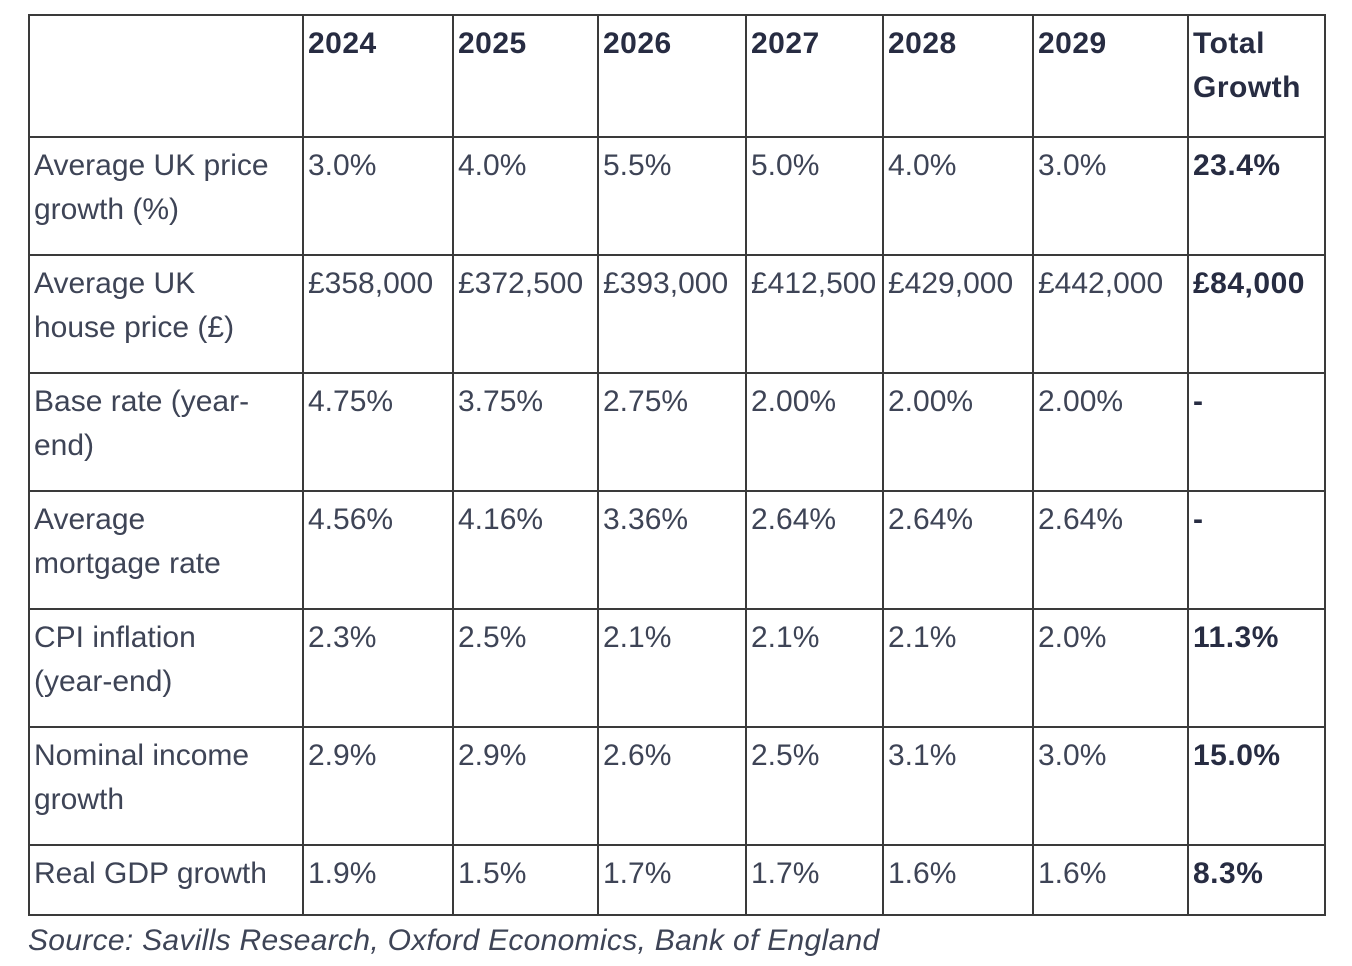 The image size is (1352, 966). Describe the element at coordinates (814, 314) in the screenshot. I see `cell-value: £412,500` at that location.